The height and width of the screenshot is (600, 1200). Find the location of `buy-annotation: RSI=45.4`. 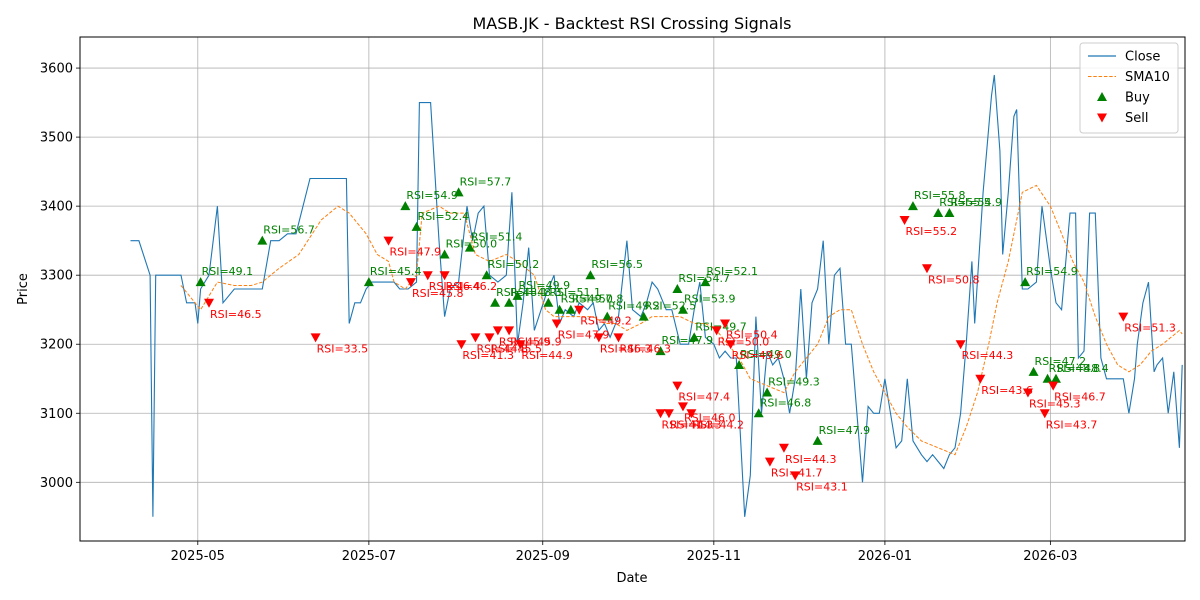

buy-annotation: RSI=45.4 is located at coordinates (396, 271).